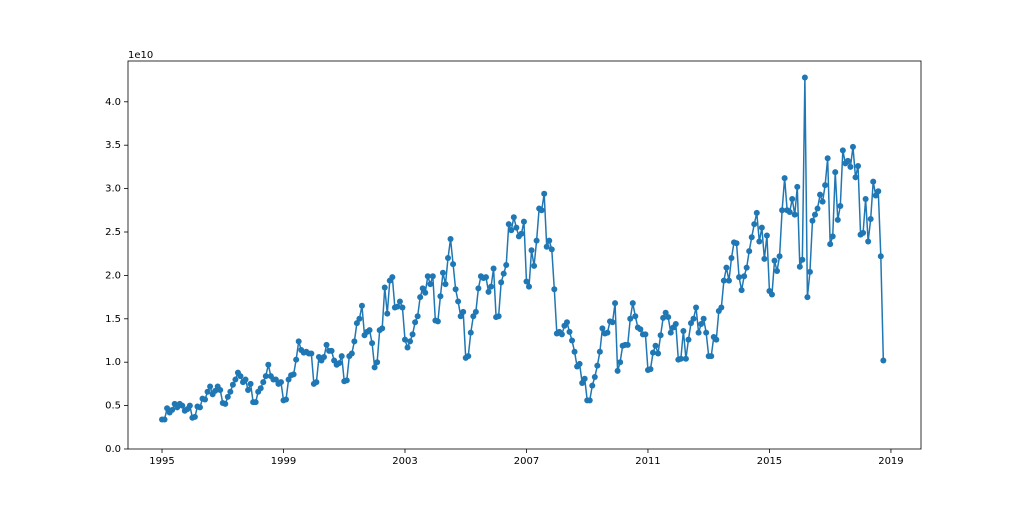 This screenshot has height=505, width=1024. Describe the element at coordinates (404, 461) in the screenshot. I see `x-tick-label: 2003` at that location.